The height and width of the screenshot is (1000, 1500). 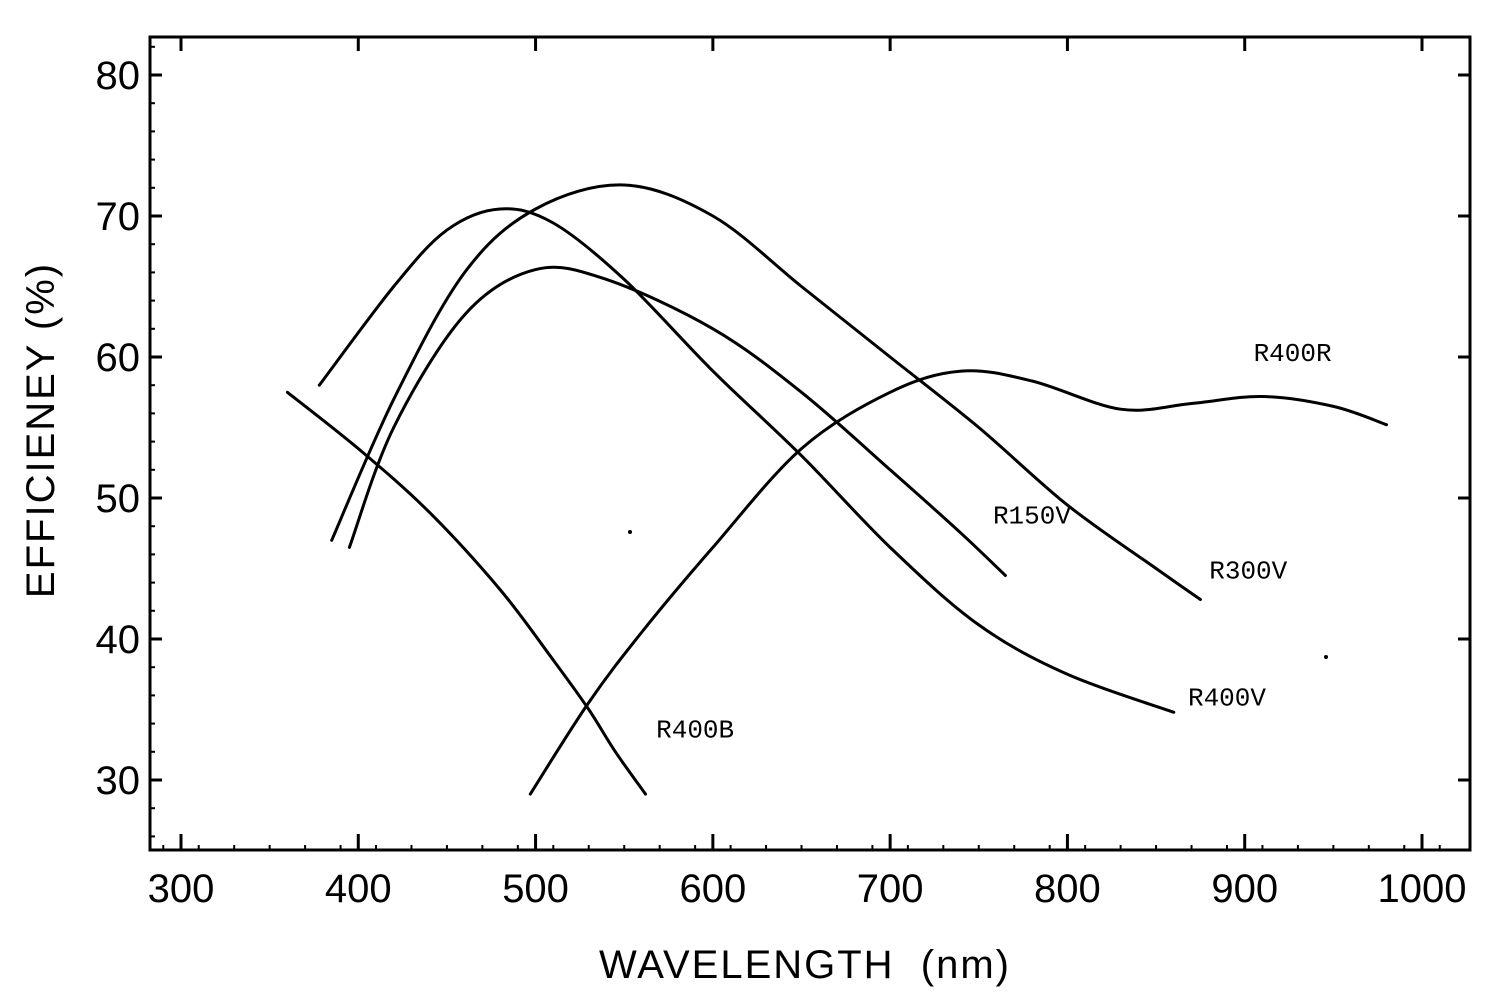 I want to click on curve-r150v, so click(x=677, y=421).